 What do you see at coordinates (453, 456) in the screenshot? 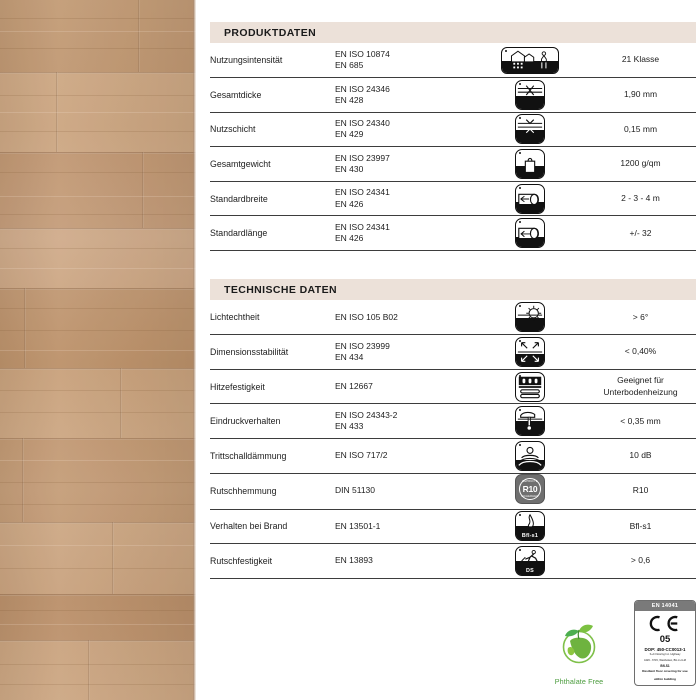
I see `table-row: Trittschalldämmung EN ISO 717/2` at bounding box center [453, 456].